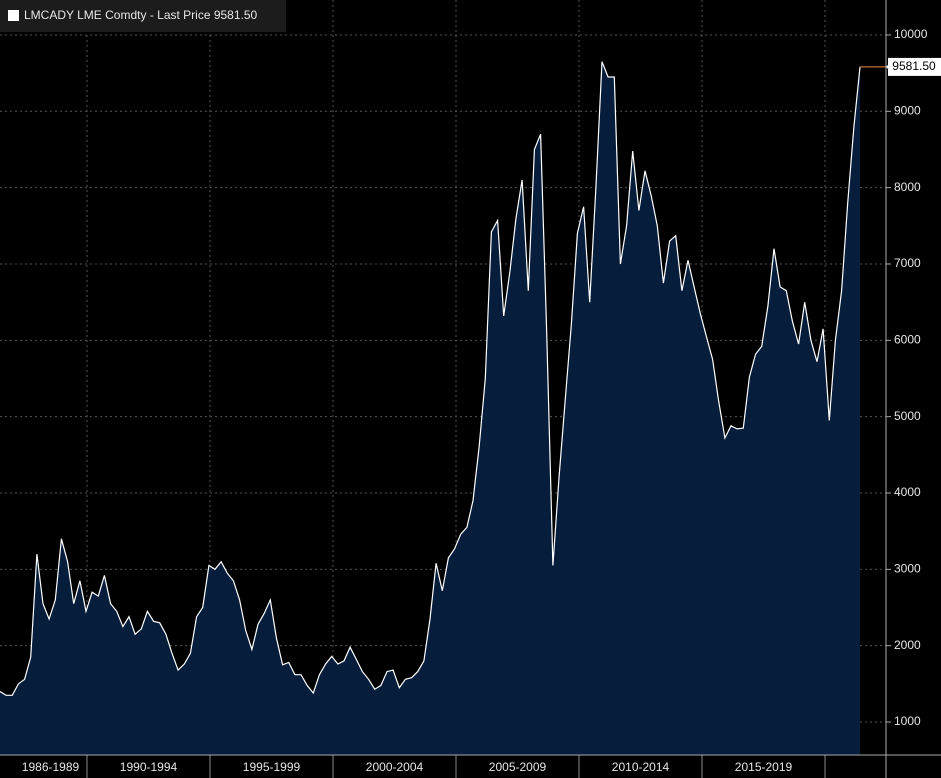  I want to click on x-tick-label: 1986-1989, so click(51, 767).